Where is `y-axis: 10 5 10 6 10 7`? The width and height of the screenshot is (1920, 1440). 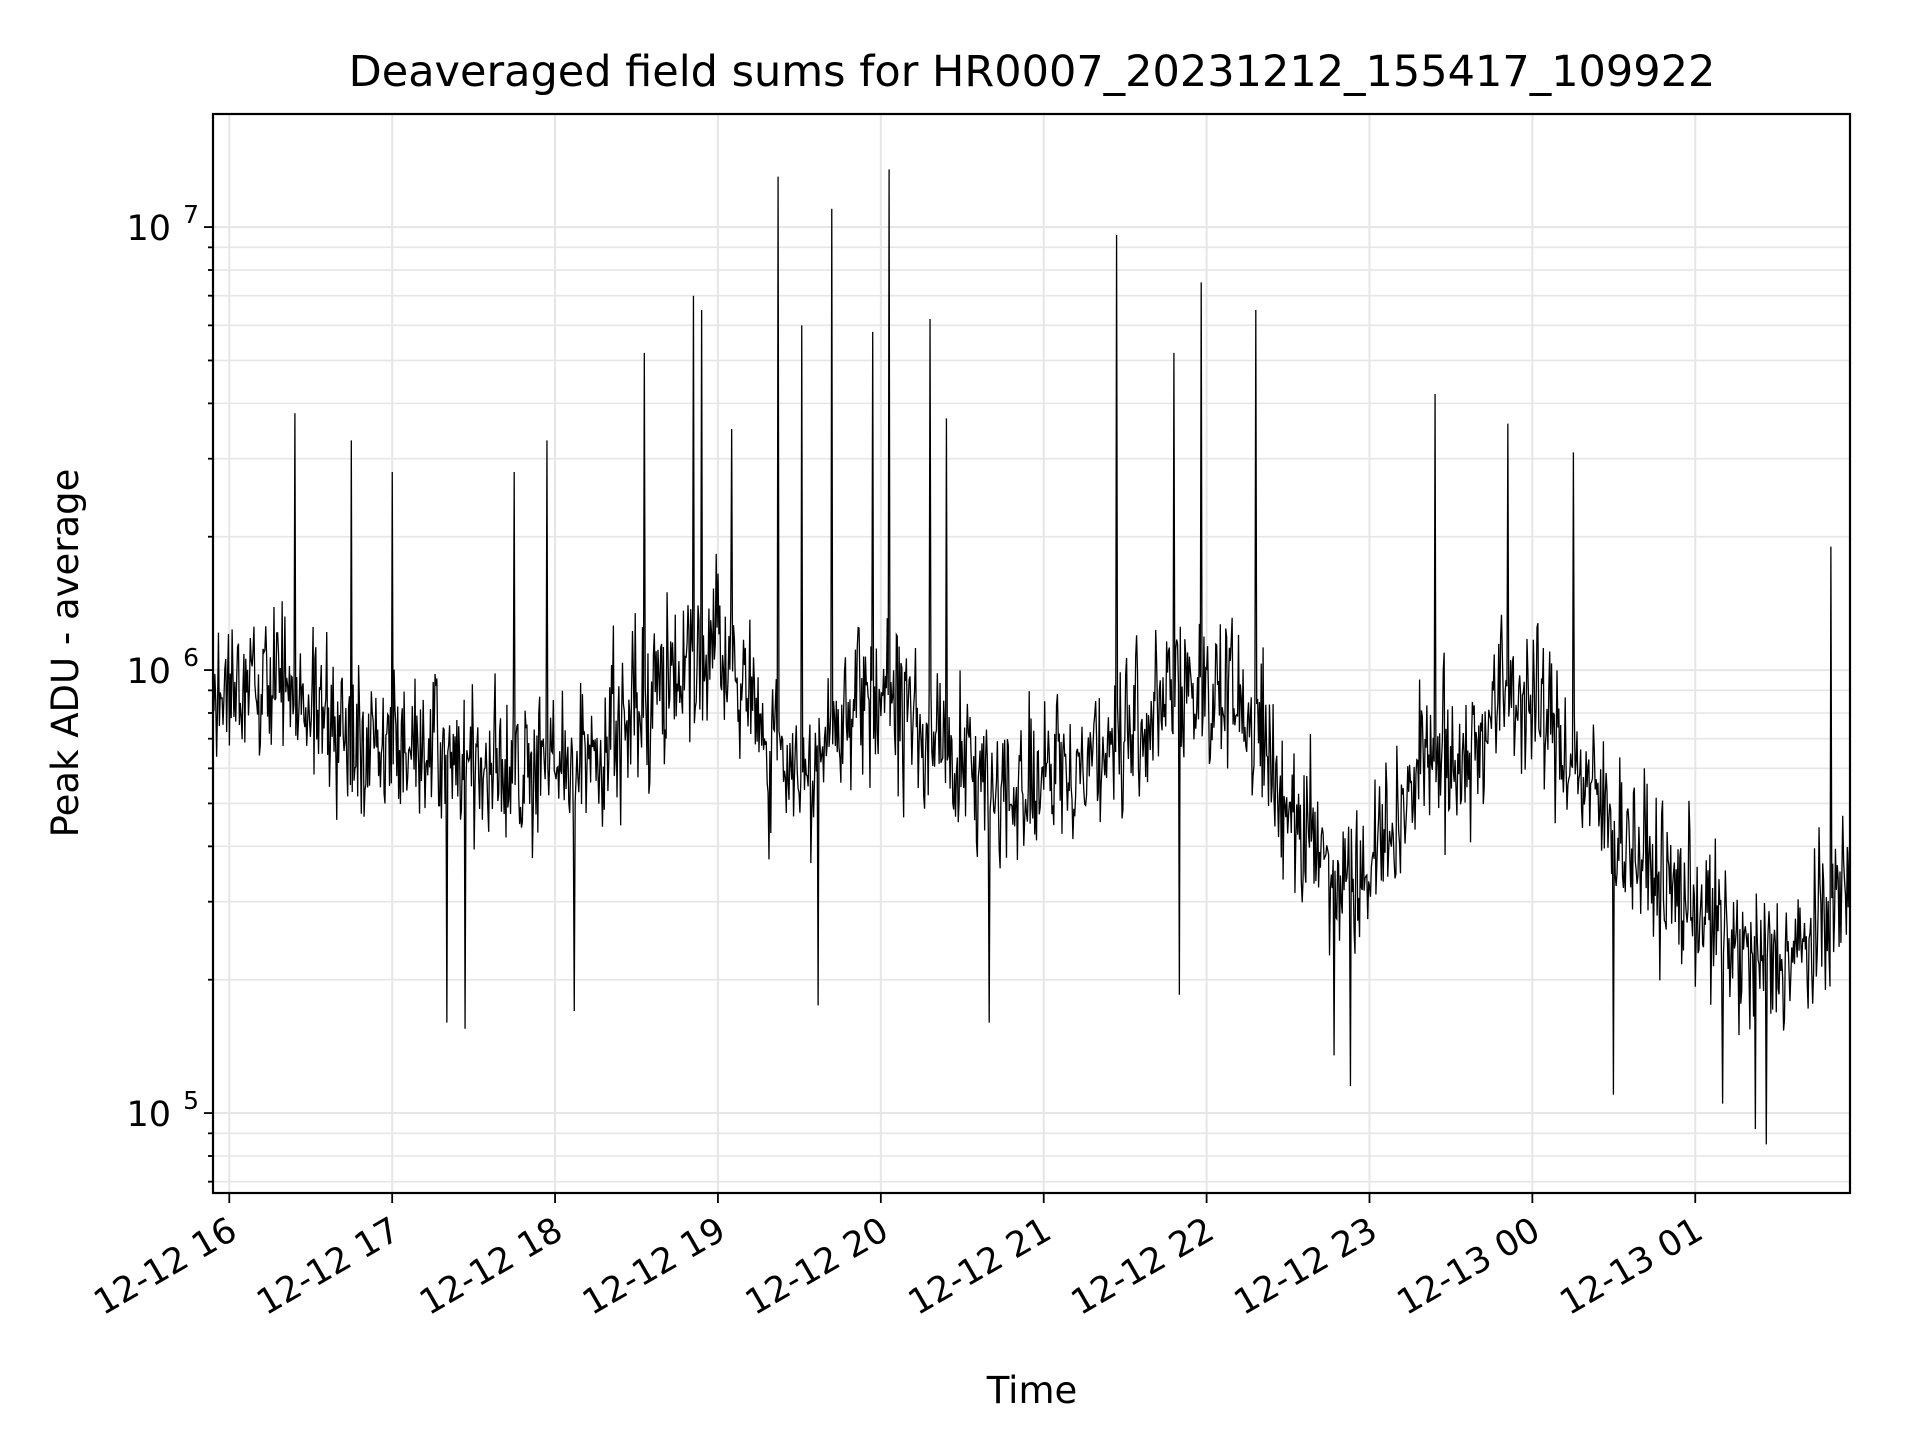 y-axis: 10 5 10 6 10 7 is located at coordinates (169, 691).